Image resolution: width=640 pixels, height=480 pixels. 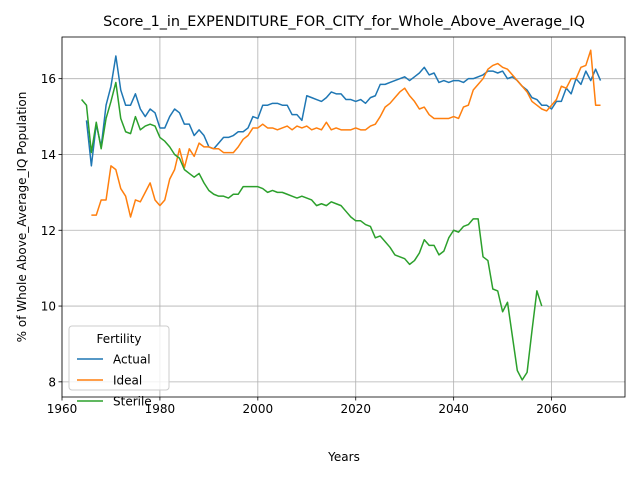 I want to click on legend-items: Actual Ideal Sterile, so click(x=114, y=381).